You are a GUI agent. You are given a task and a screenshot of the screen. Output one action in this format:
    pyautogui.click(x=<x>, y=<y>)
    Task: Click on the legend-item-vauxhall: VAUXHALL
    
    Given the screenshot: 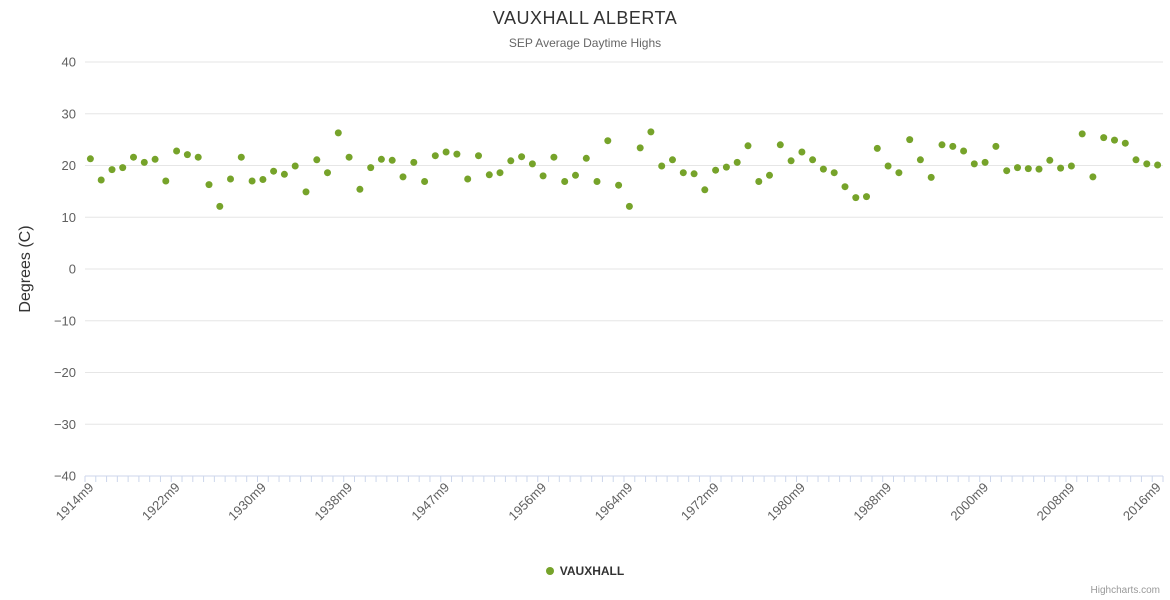 What is the action you would take?
    pyautogui.click(x=585, y=571)
    